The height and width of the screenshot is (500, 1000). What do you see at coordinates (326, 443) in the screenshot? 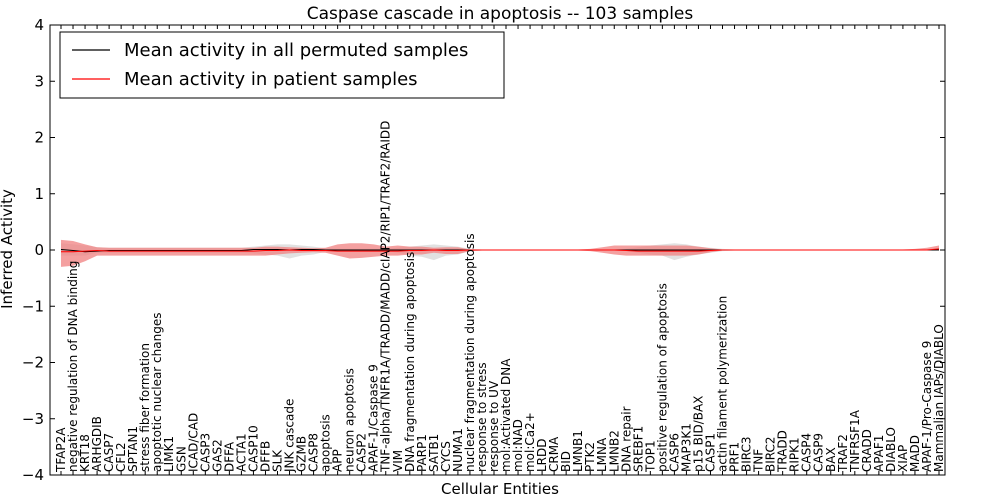
I see `x-tick-label: apoptosis` at bounding box center [326, 443].